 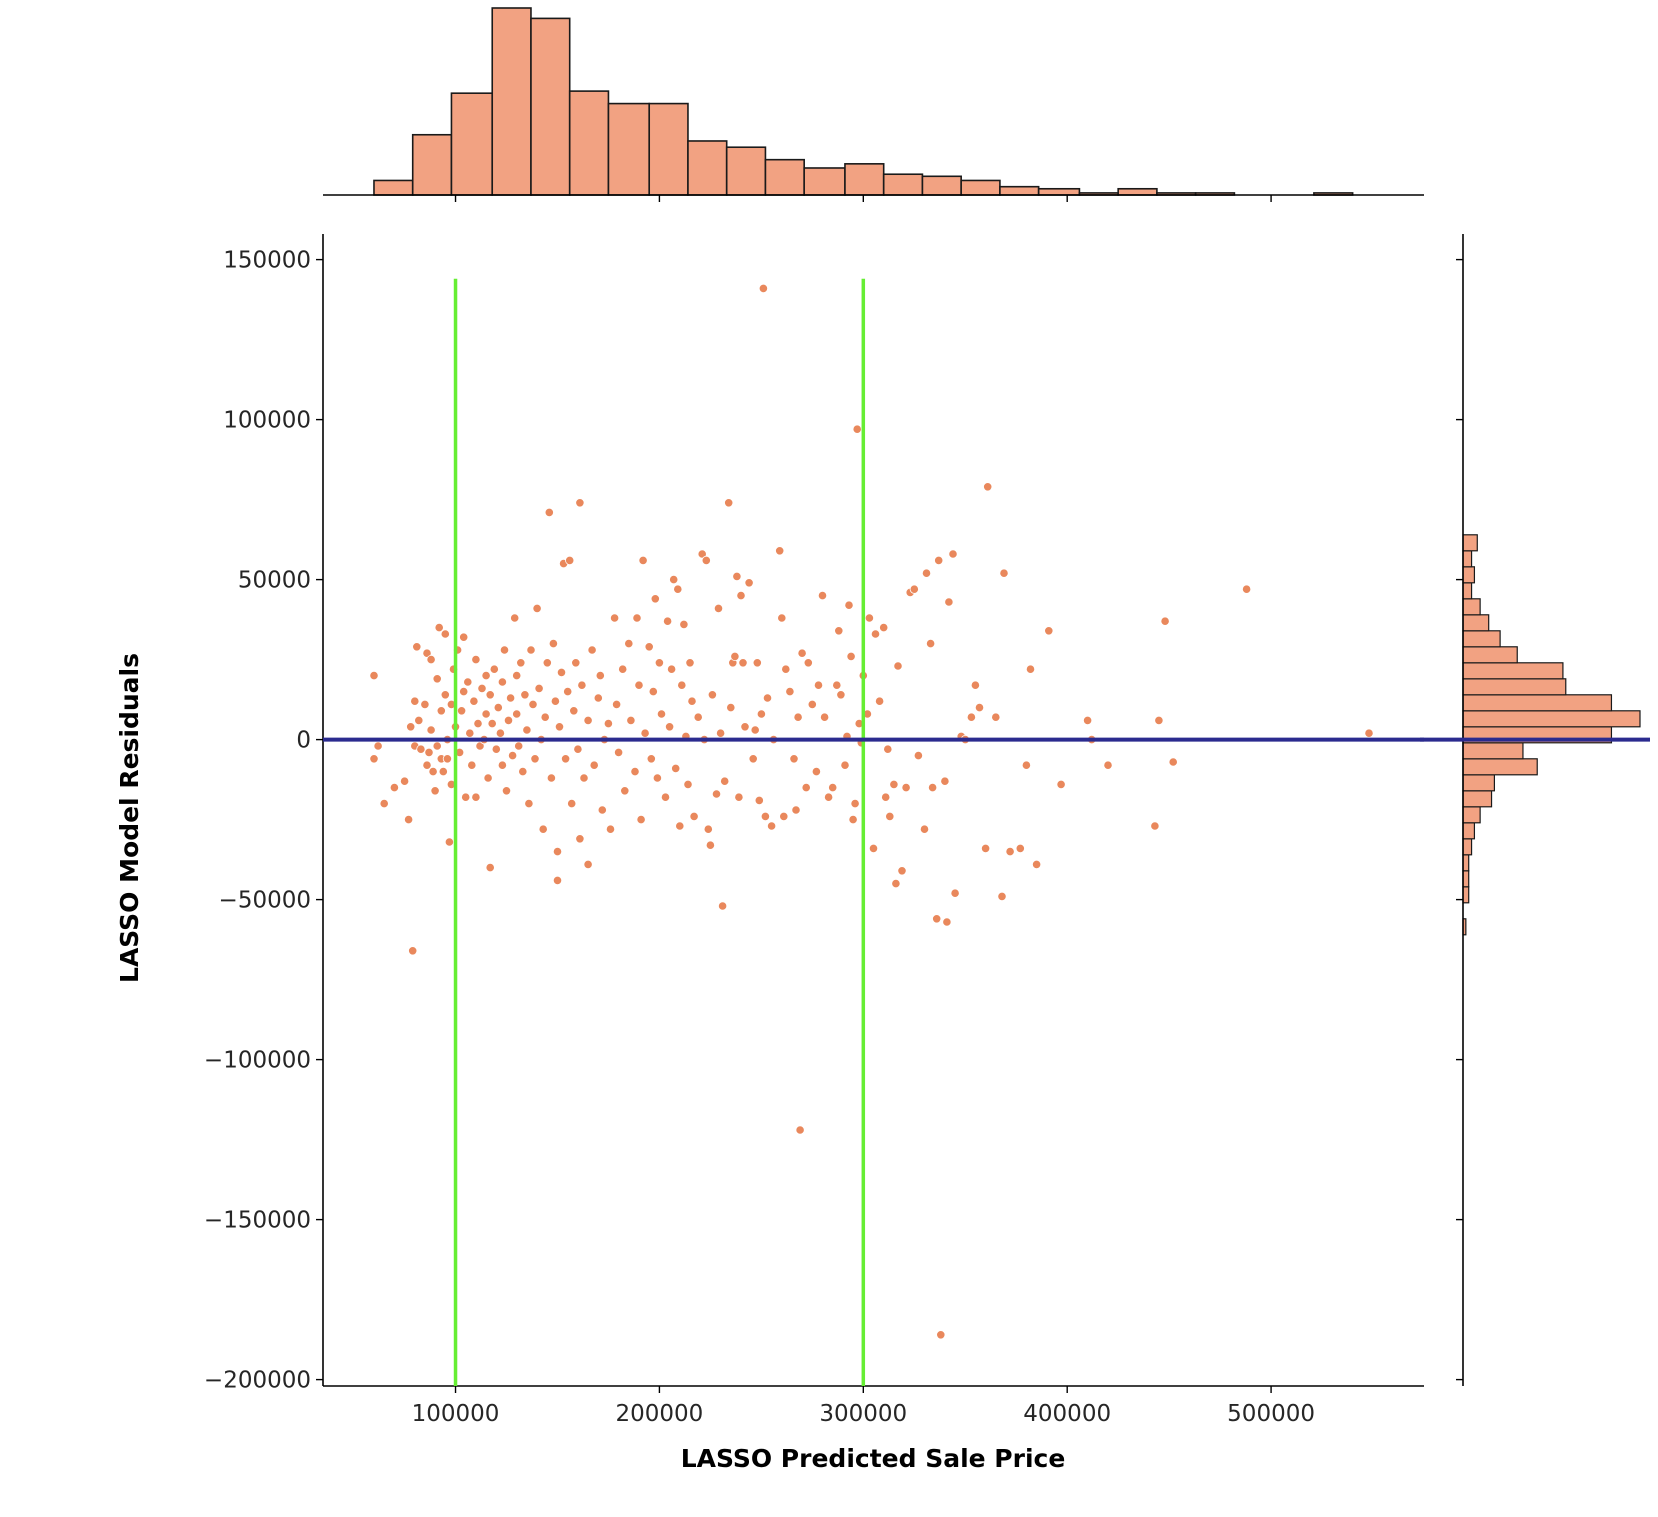 What do you see at coordinates (873, 1458) in the screenshot?
I see `x-axis-title: LASSO Predicted Sale Price` at bounding box center [873, 1458].